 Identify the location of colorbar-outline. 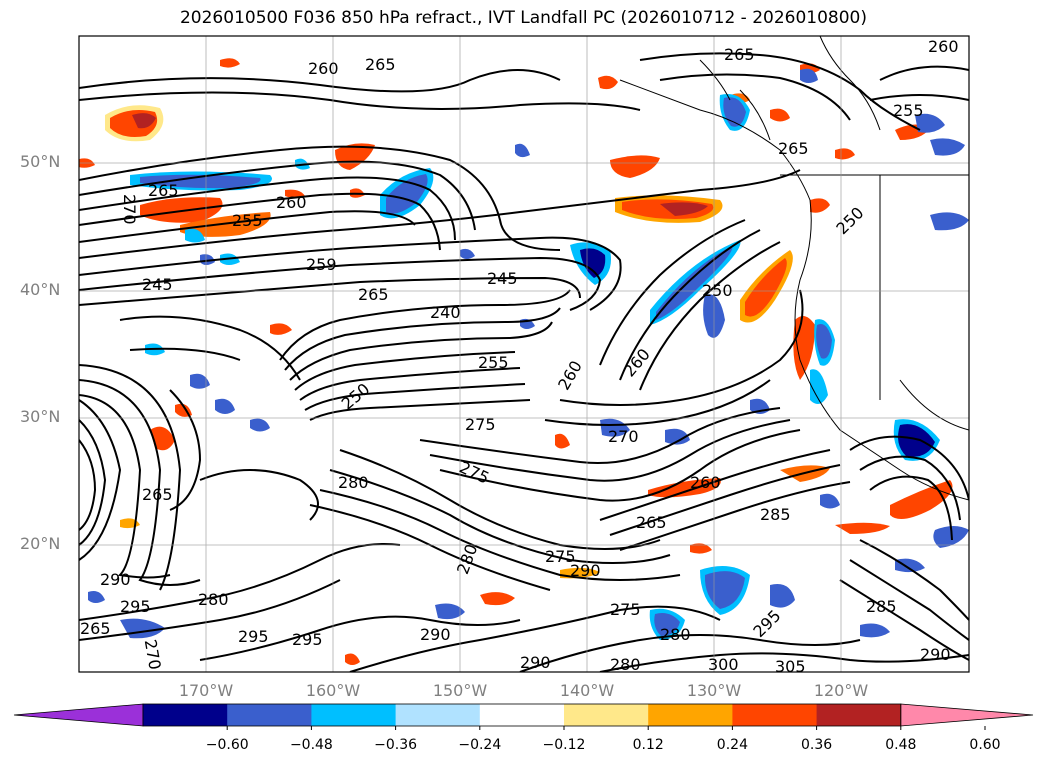
(522, 715).